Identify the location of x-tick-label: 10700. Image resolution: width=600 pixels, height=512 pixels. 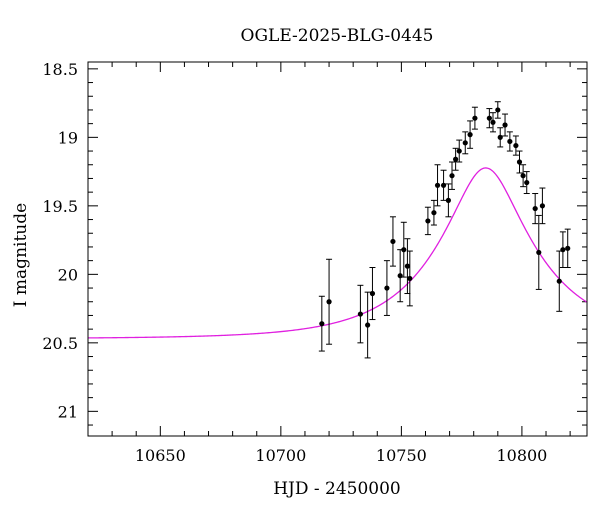
(280, 455).